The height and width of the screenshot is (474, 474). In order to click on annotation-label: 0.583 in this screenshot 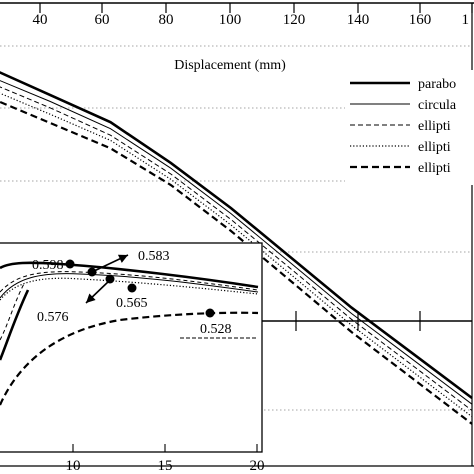, I will do `click(154, 256)`.